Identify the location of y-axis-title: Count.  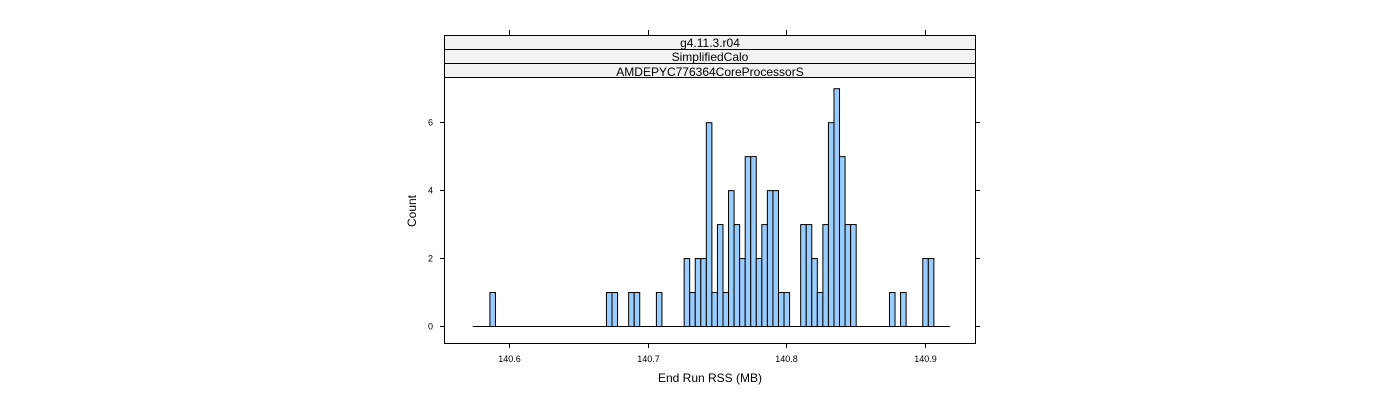
(412, 210).